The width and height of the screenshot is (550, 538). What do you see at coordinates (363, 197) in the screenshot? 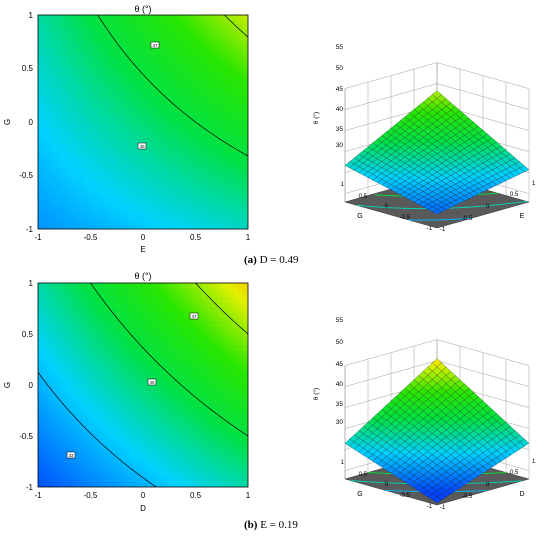
I see `axis-tick: 0.5` at bounding box center [363, 197].